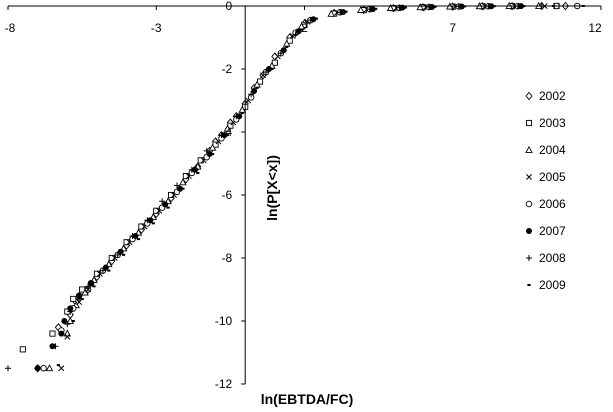 Image resolution: width=613 pixels, height=412 pixels. Describe the element at coordinates (529, 204) in the screenshot. I see `legend-marker-2006` at that location.